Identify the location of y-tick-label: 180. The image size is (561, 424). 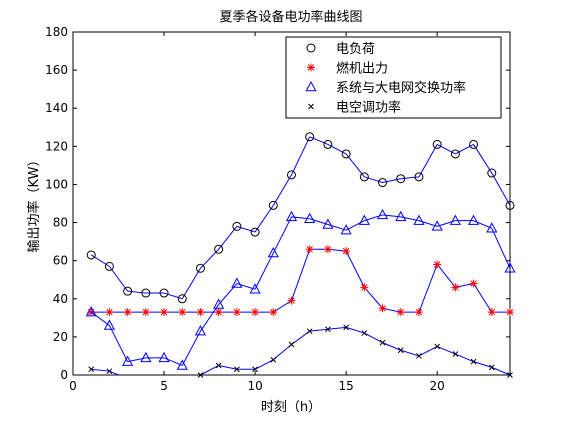
(56, 32).